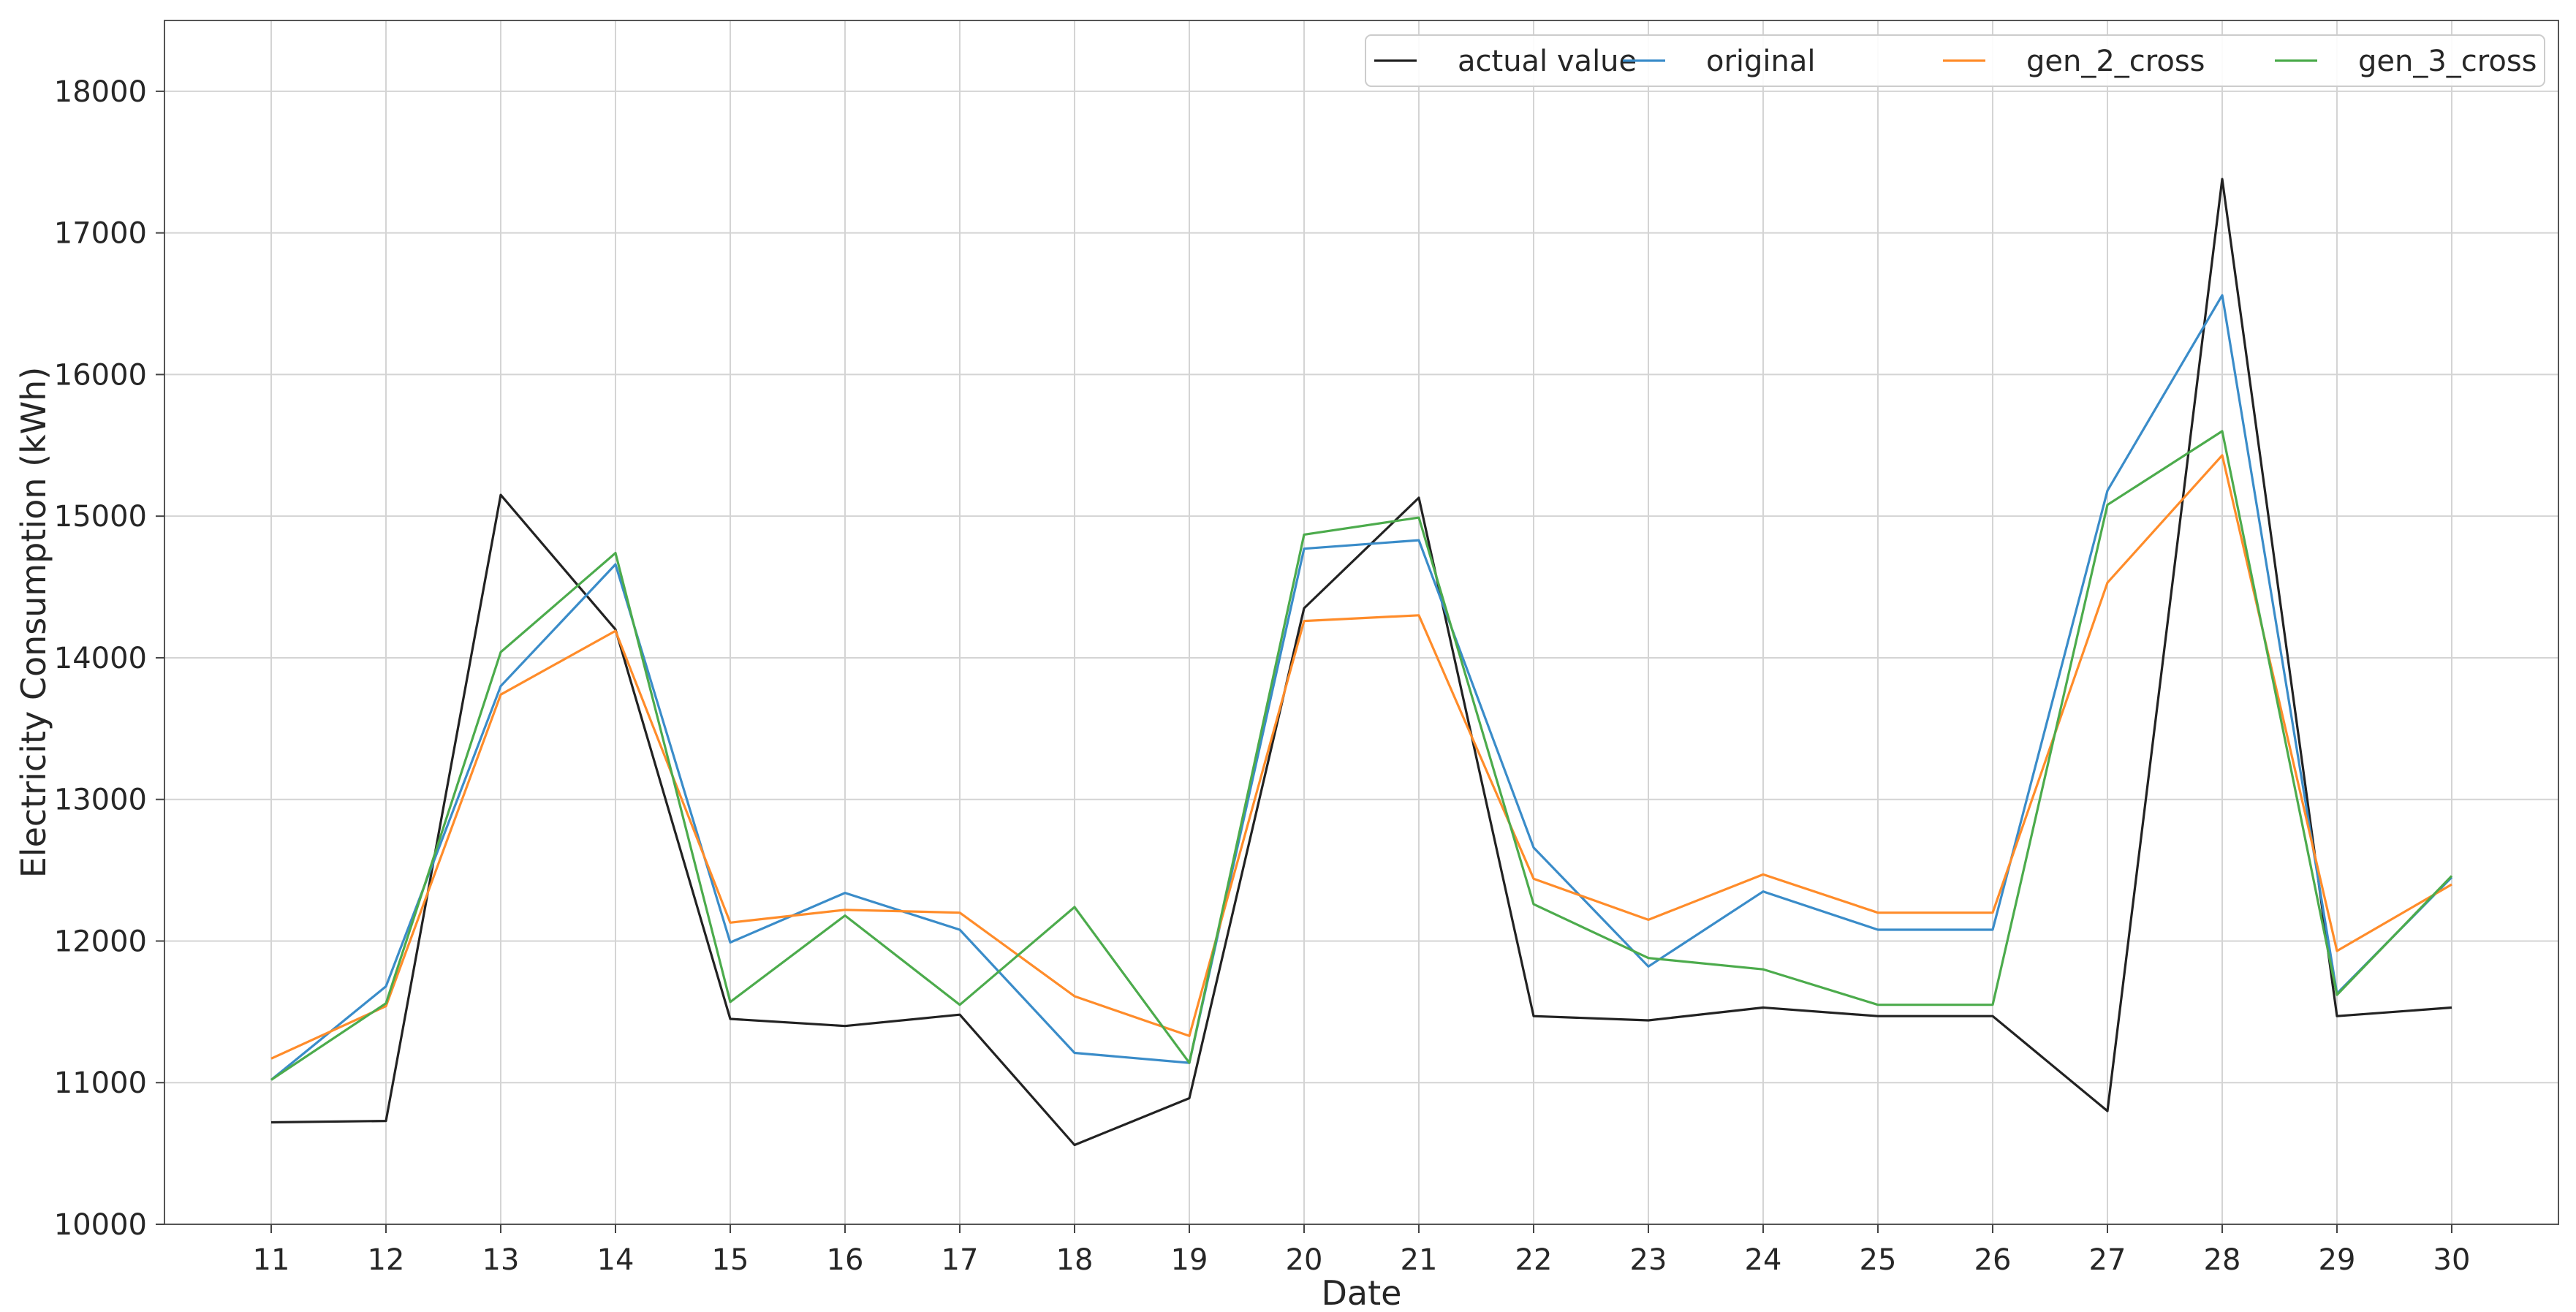 The width and height of the screenshot is (2576, 1312). What do you see at coordinates (100, 375) in the screenshot?
I see `y-tick-label: 16000` at bounding box center [100, 375].